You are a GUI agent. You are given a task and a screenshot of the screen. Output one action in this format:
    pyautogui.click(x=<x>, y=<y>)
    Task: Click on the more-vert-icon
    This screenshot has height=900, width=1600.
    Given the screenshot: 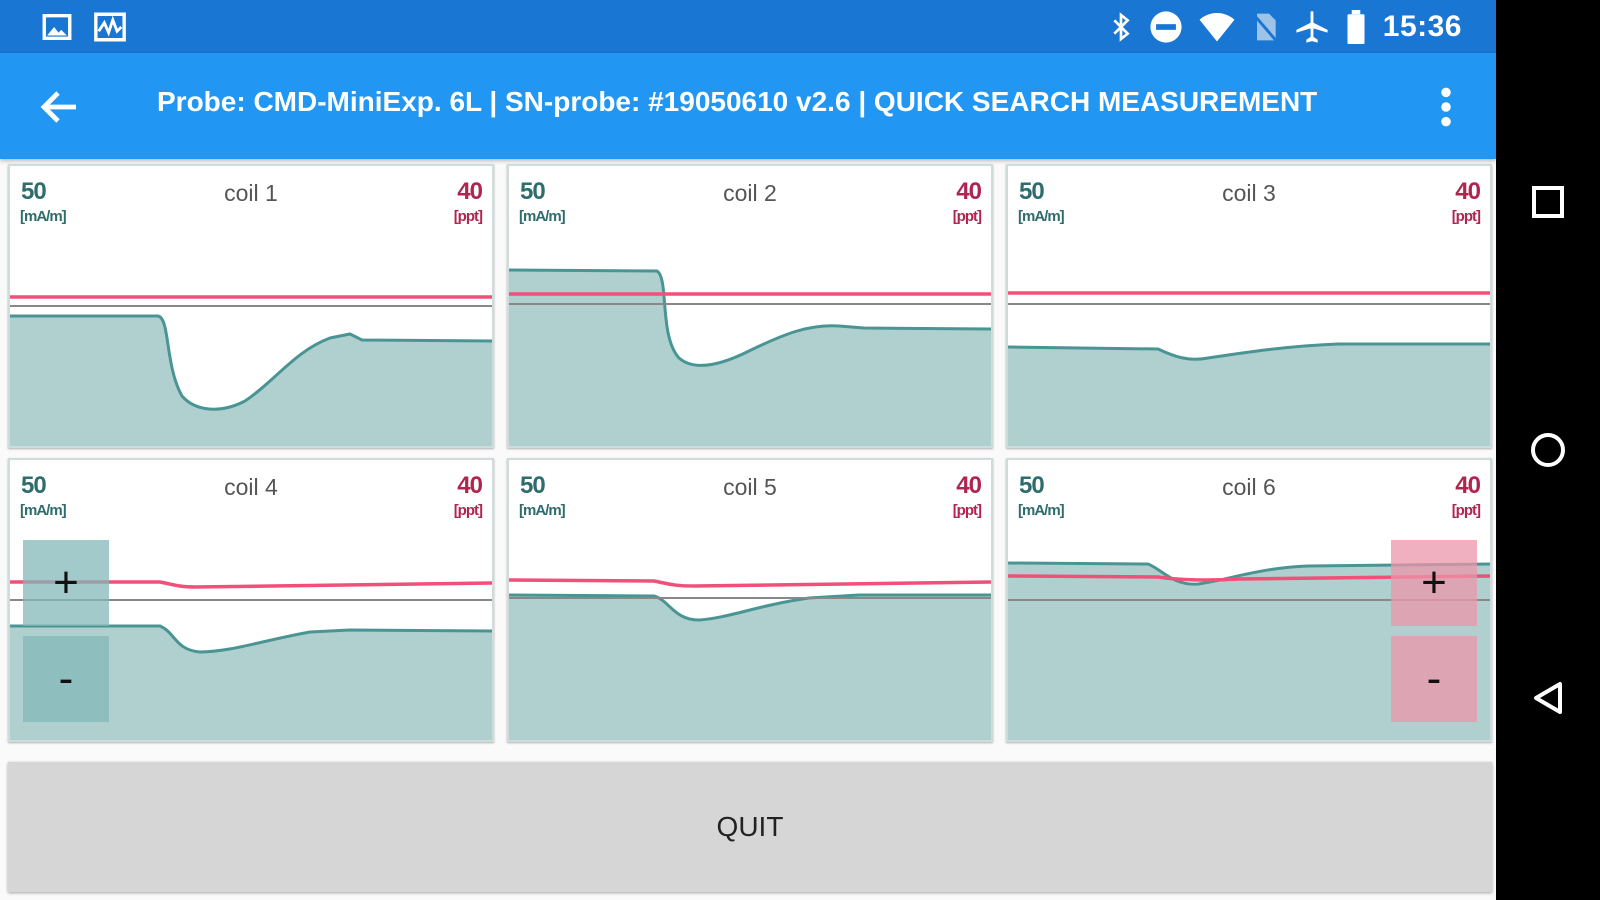 What is the action you would take?
    pyautogui.click(x=1446, y=107)
    